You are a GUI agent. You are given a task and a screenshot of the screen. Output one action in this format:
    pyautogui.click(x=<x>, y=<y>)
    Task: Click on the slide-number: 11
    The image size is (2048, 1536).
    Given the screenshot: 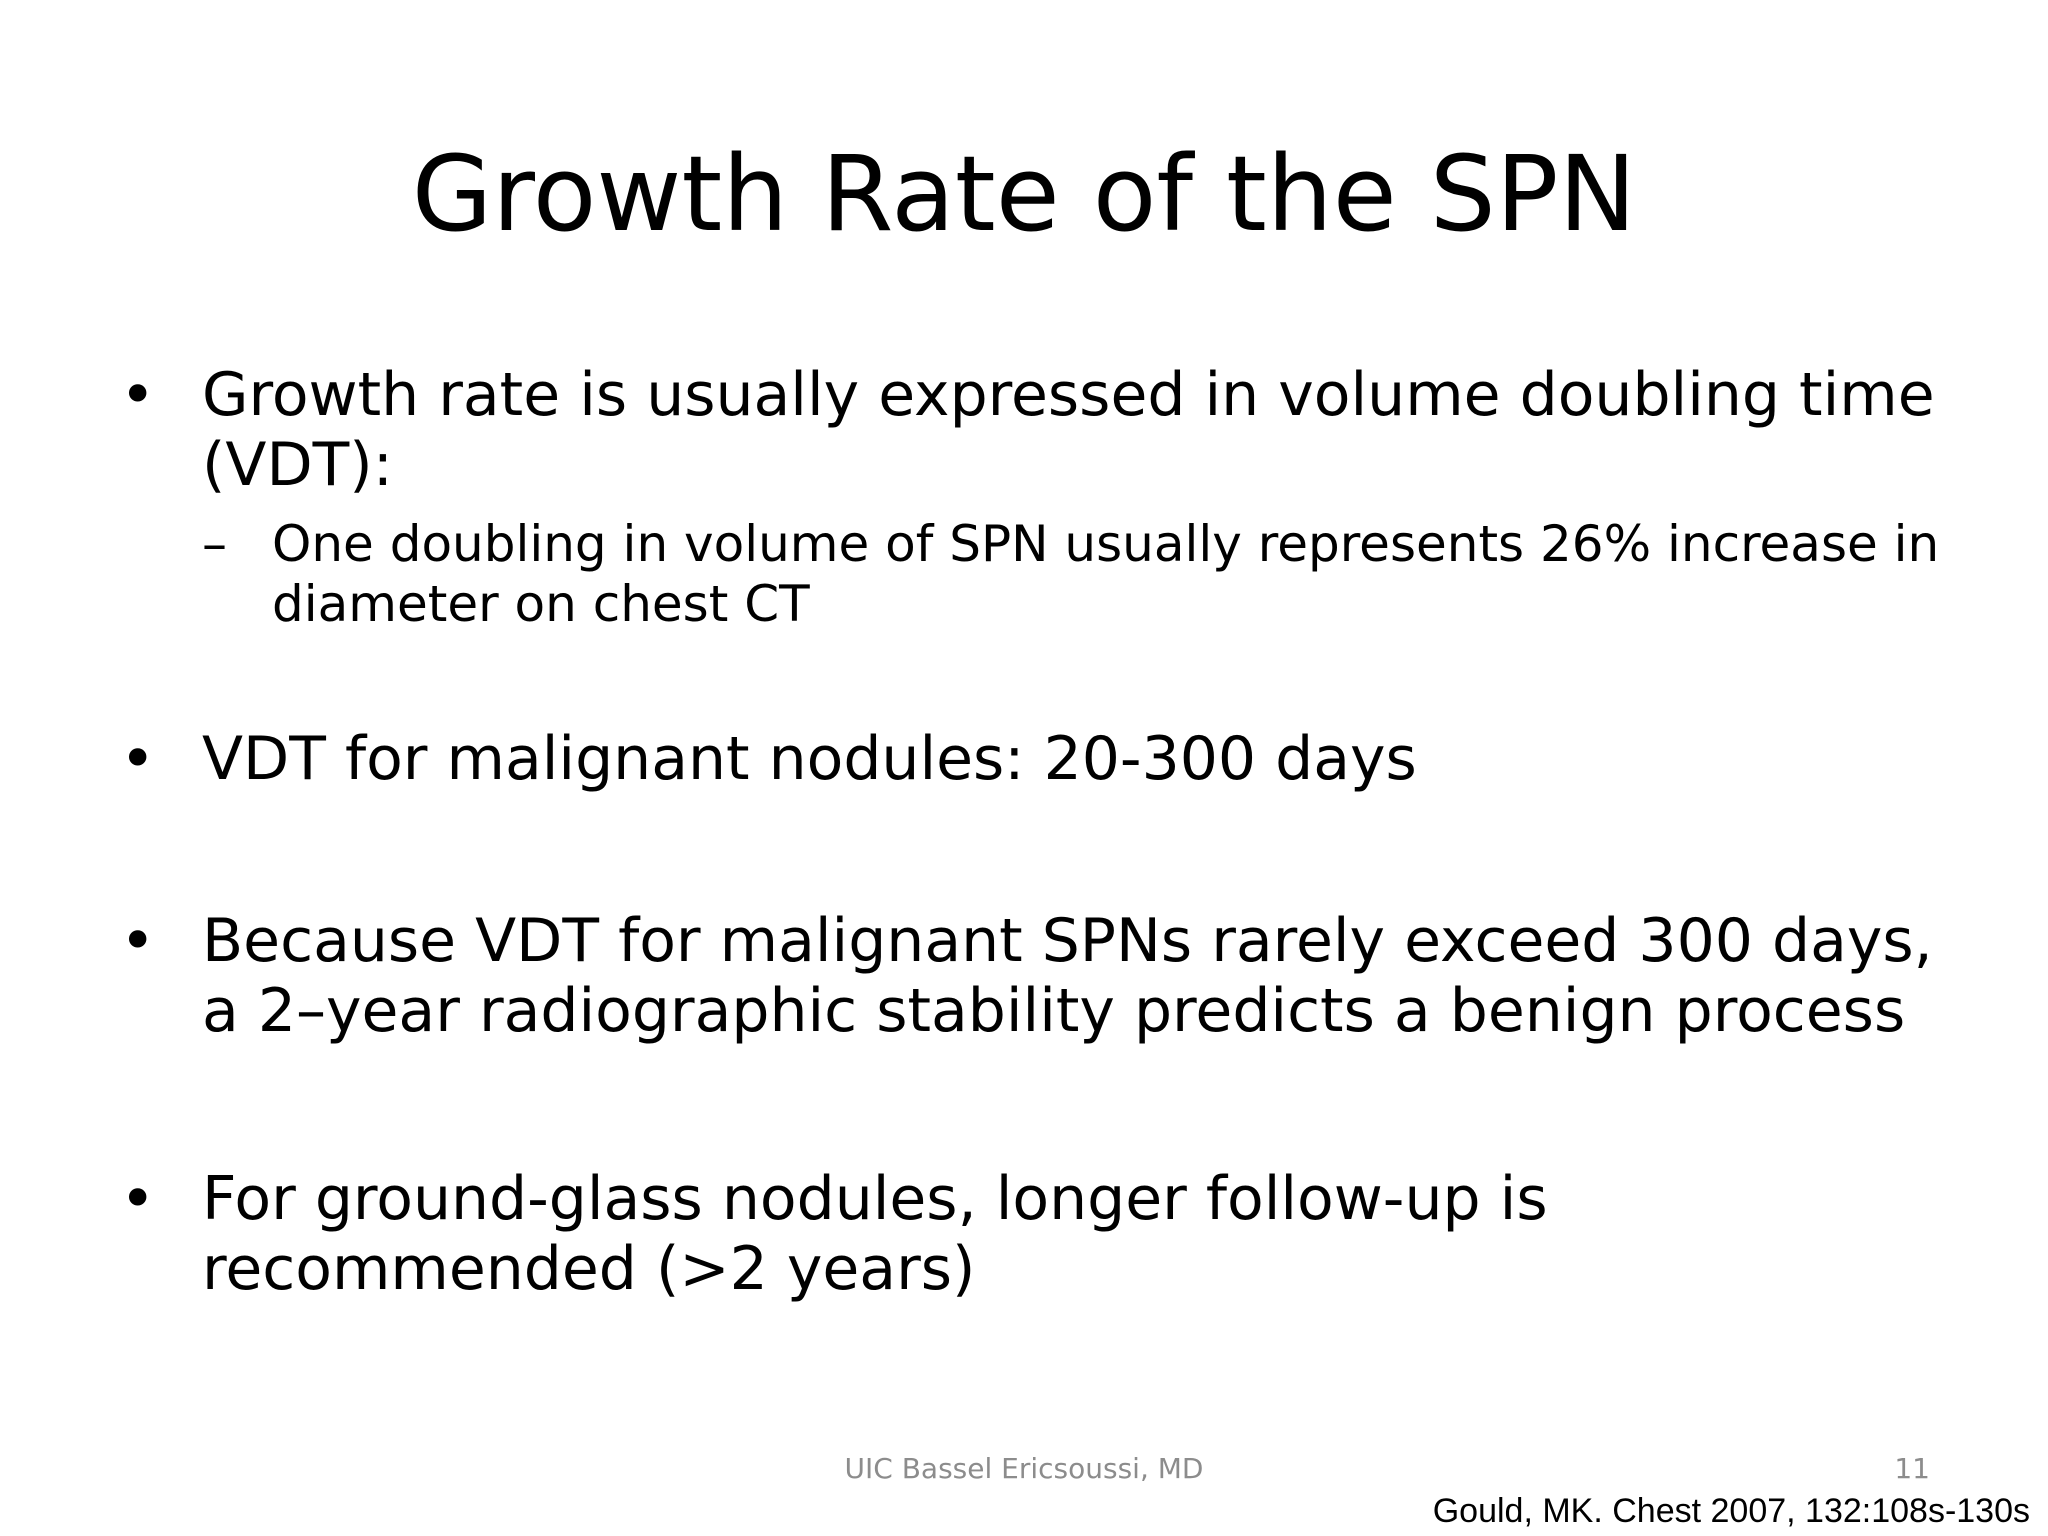 What is the action you would take?
    pyautogui.click(x=1912, y=1468)
    